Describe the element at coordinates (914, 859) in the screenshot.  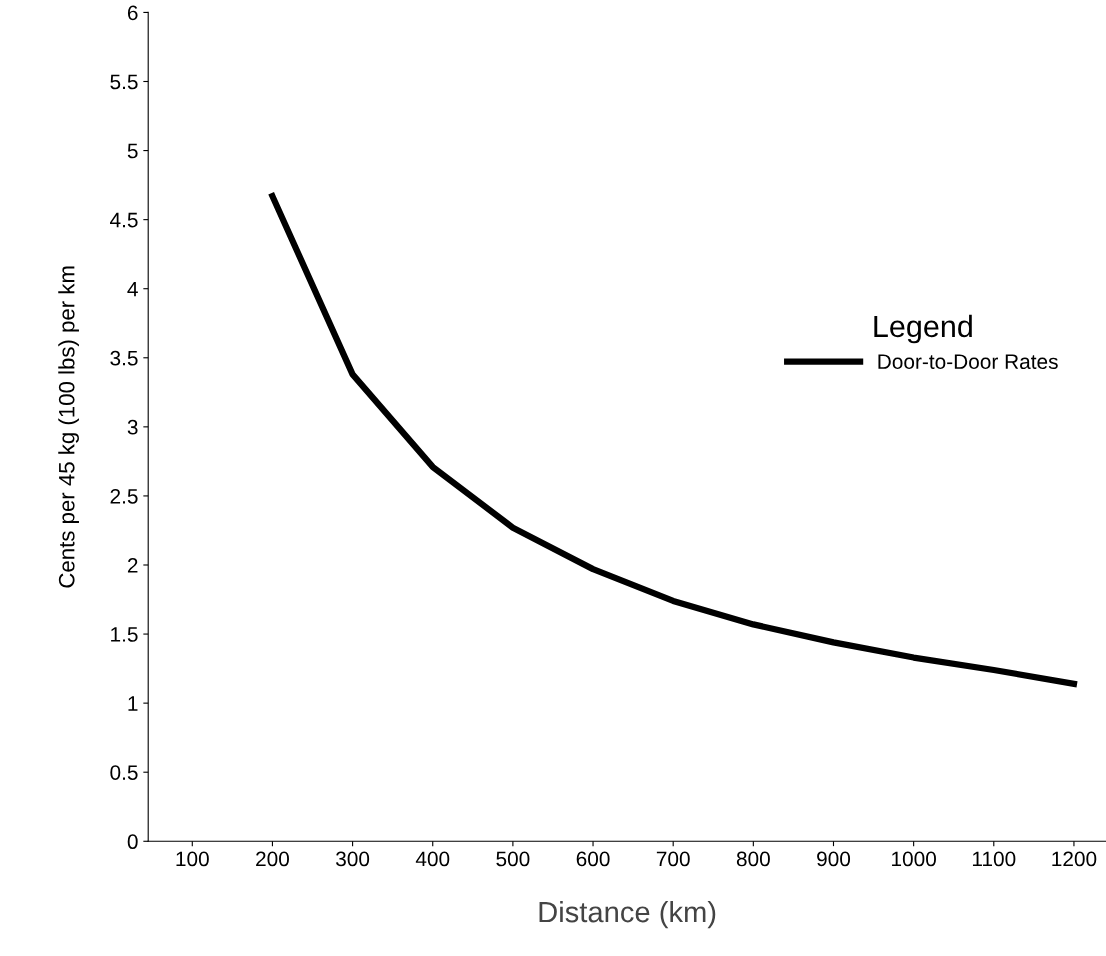
I see `x-tick-label: 1000` at that location.